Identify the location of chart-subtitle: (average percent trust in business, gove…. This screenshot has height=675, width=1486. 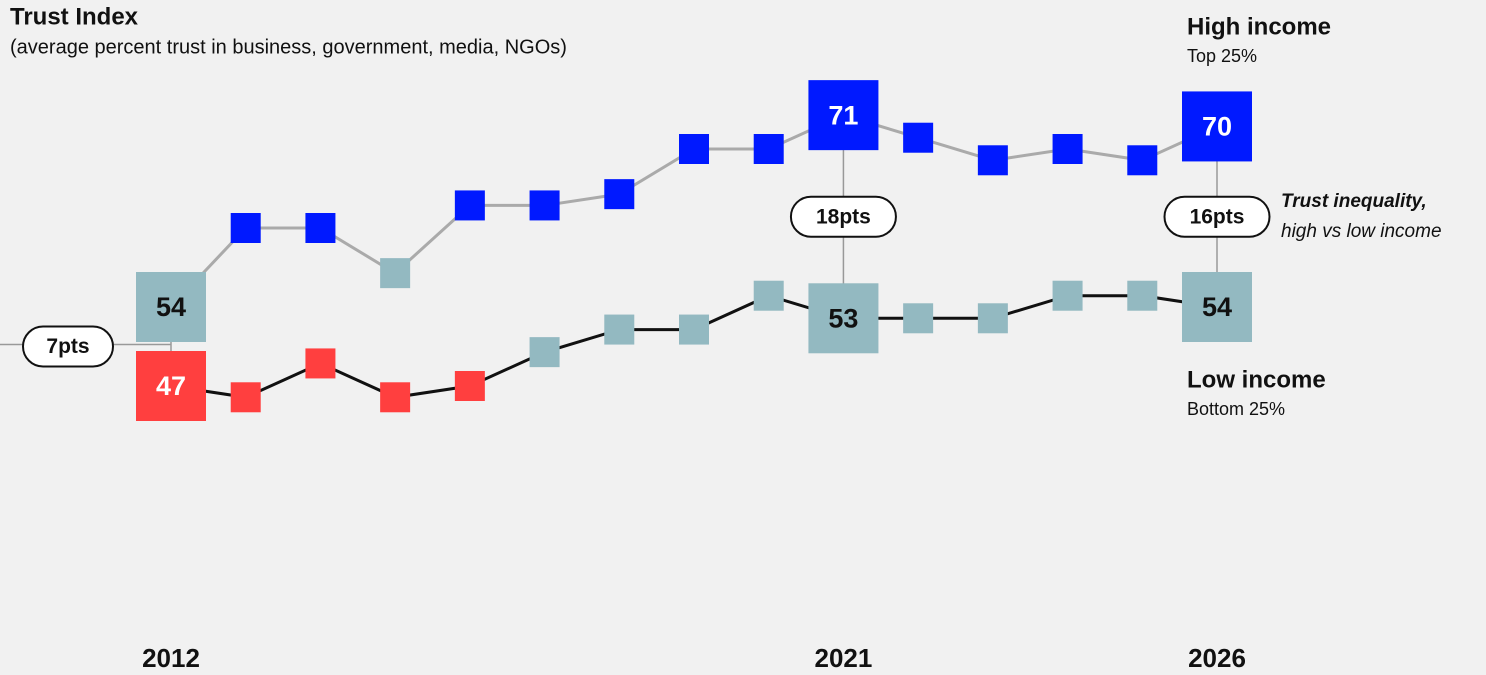
(288, 47).